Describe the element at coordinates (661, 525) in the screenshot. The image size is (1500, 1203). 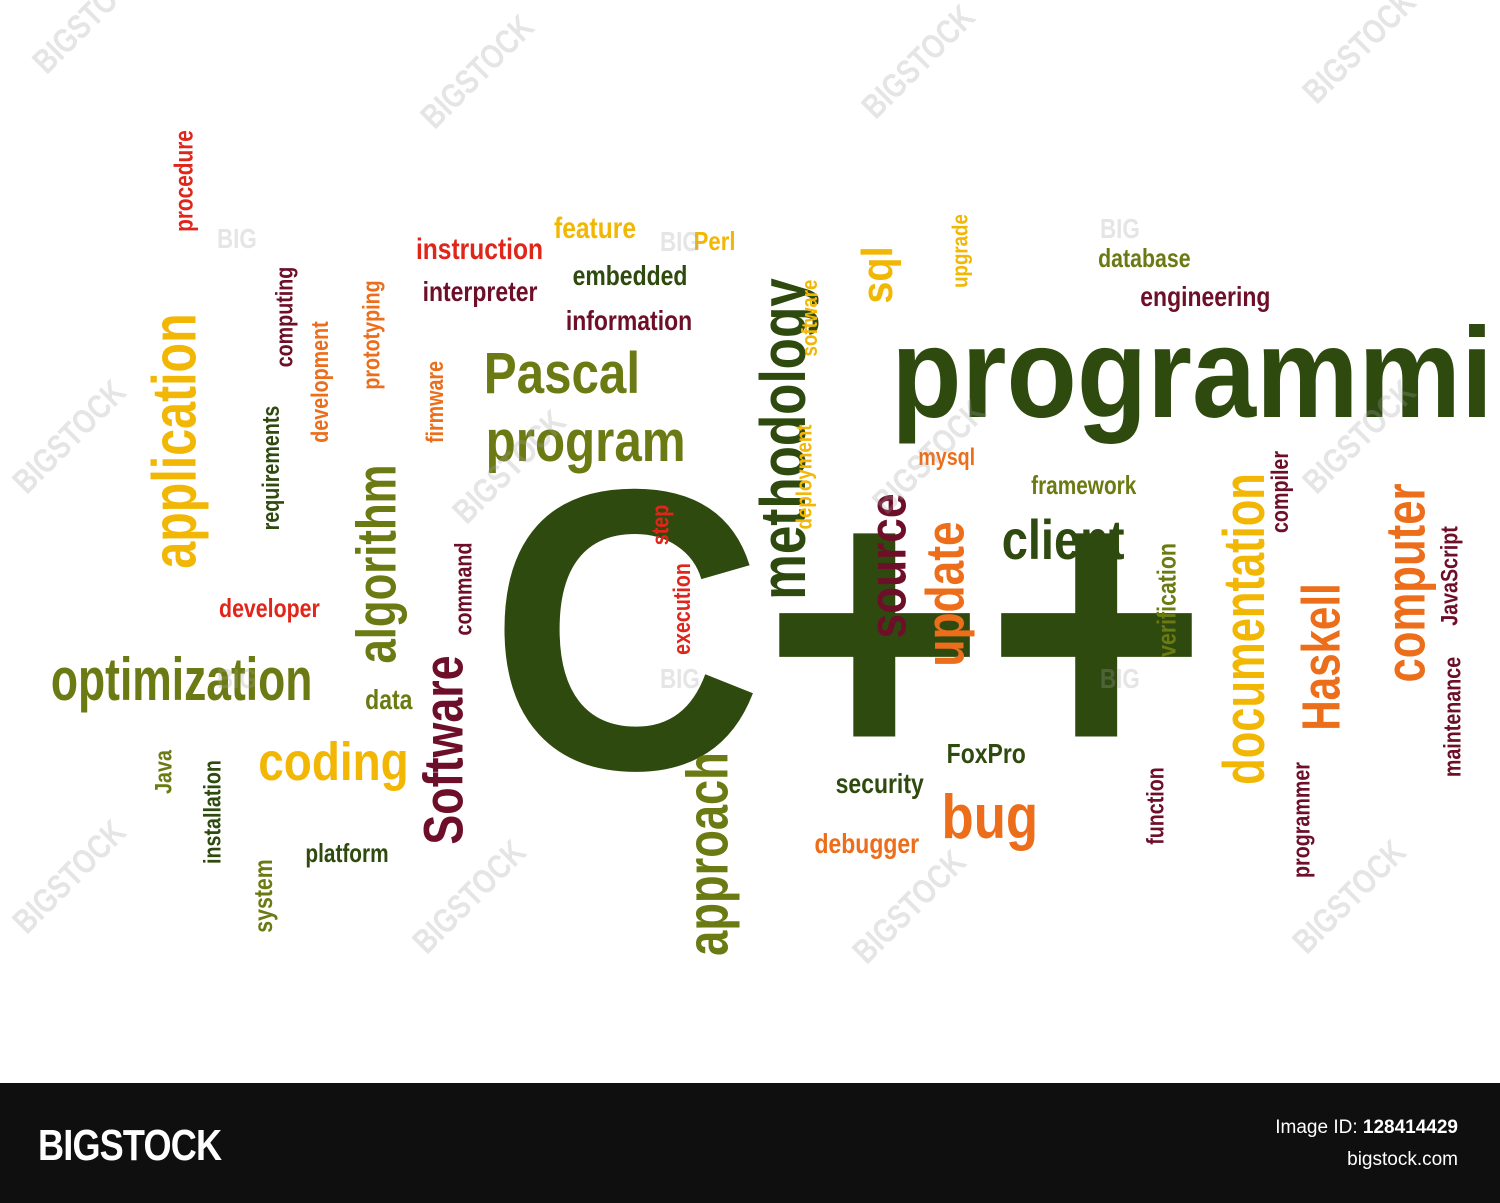
I see `word-step: step` at that location.